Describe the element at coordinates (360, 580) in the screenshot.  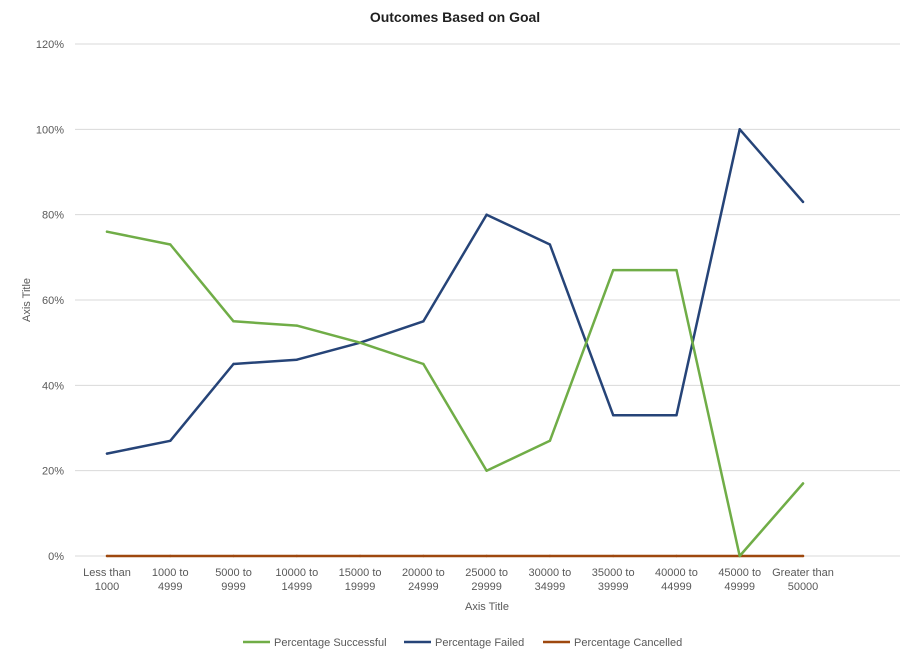
I see `x-tick-label: 15000 to 19999` at that location.